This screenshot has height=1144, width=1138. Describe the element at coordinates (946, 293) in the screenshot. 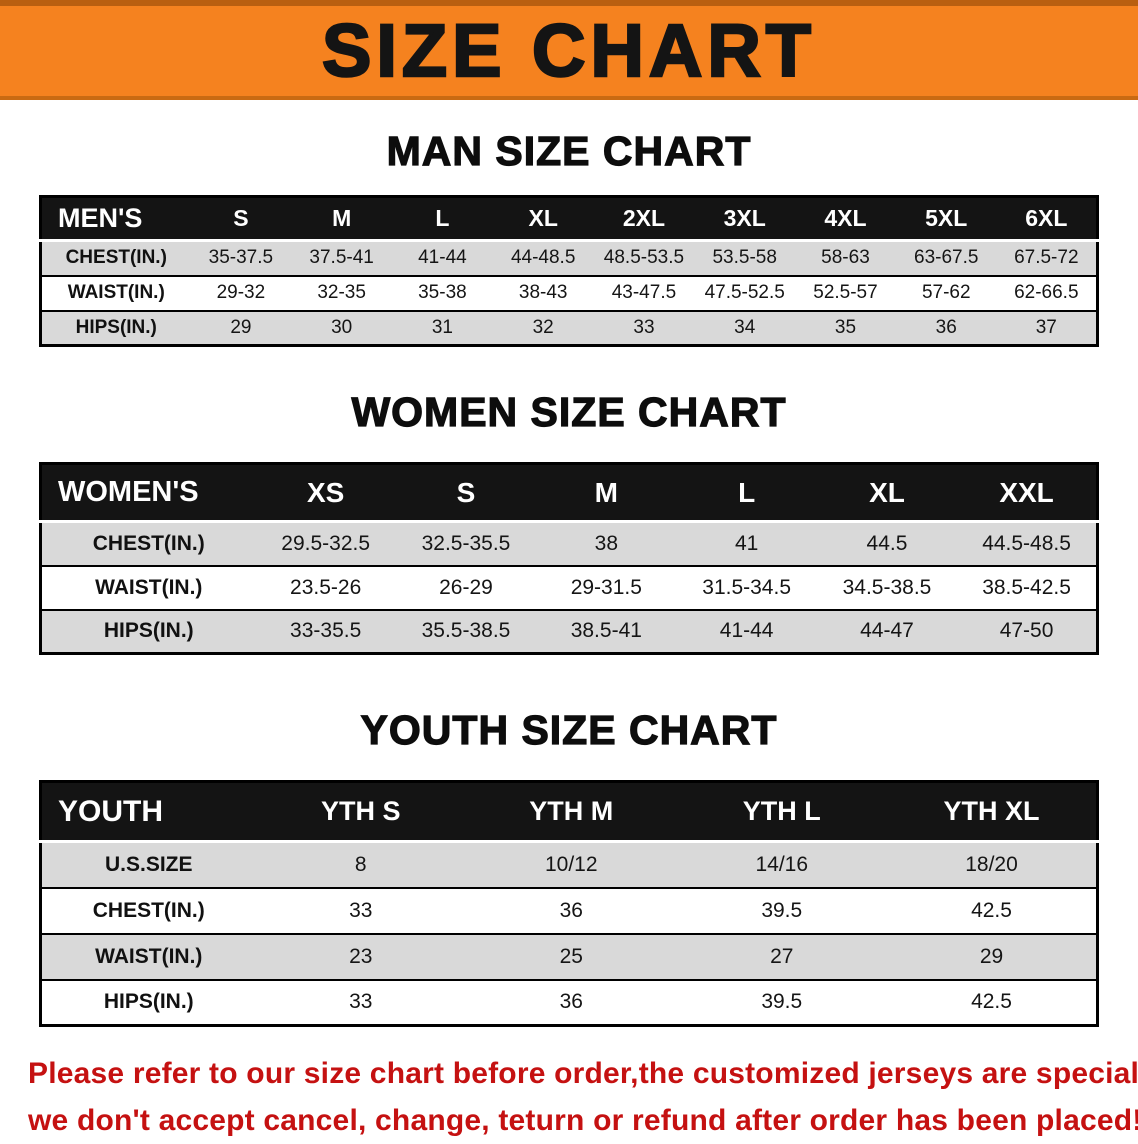

I see `size-value-cell: 57-62` at that location.